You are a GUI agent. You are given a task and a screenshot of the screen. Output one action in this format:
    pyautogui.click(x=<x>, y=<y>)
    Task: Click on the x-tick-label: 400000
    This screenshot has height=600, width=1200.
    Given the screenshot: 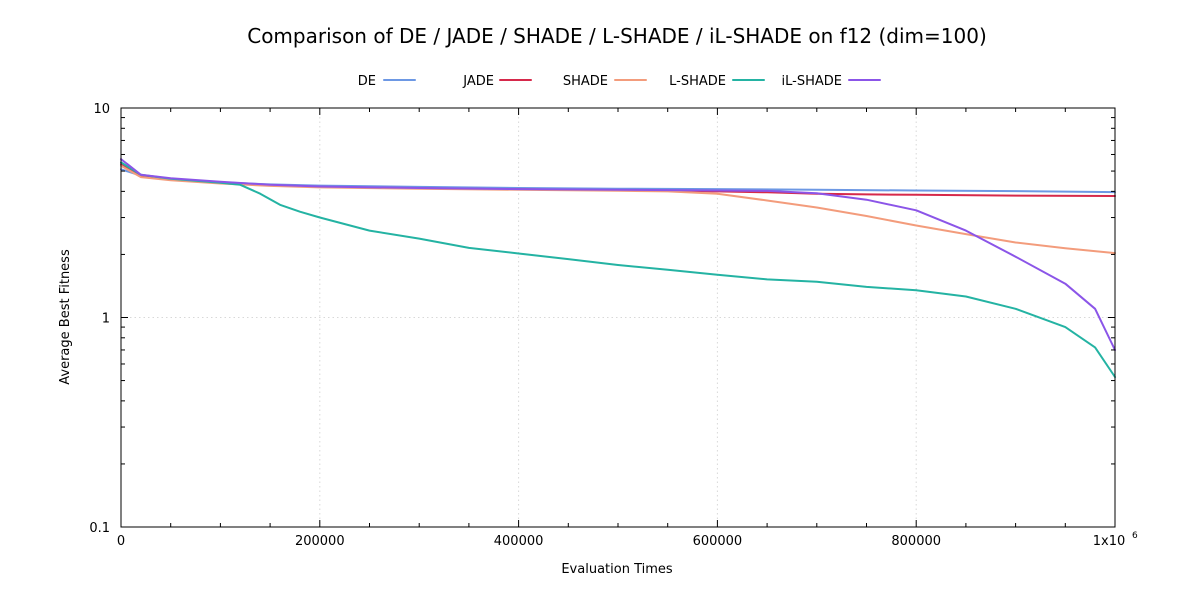 What is the action you would take?
    pyautogui.click(x=519, y=541)
    